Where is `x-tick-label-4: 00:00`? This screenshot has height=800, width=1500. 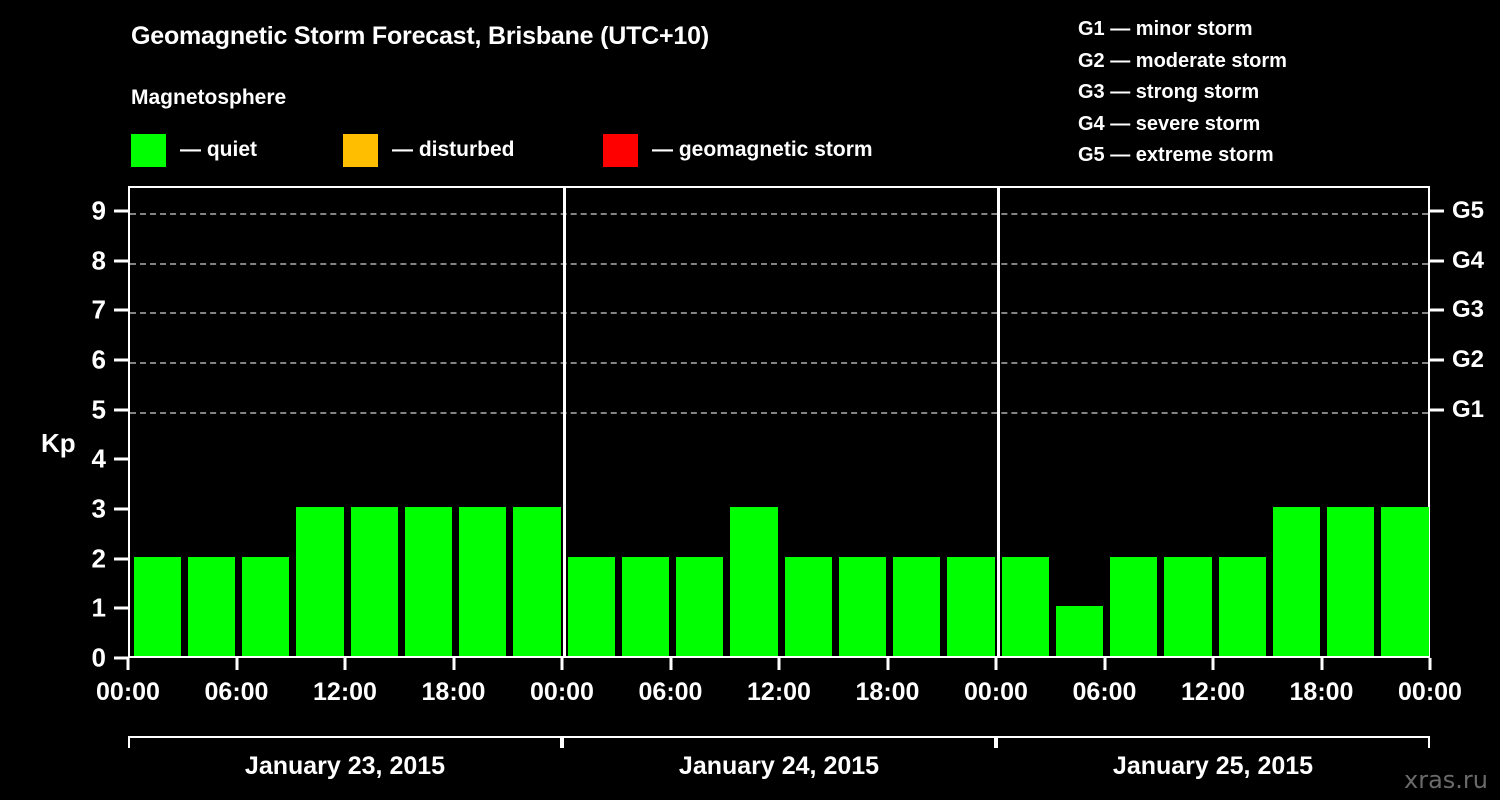 x-tick-label-4: 00:00 is located at coordinates (562, 692).